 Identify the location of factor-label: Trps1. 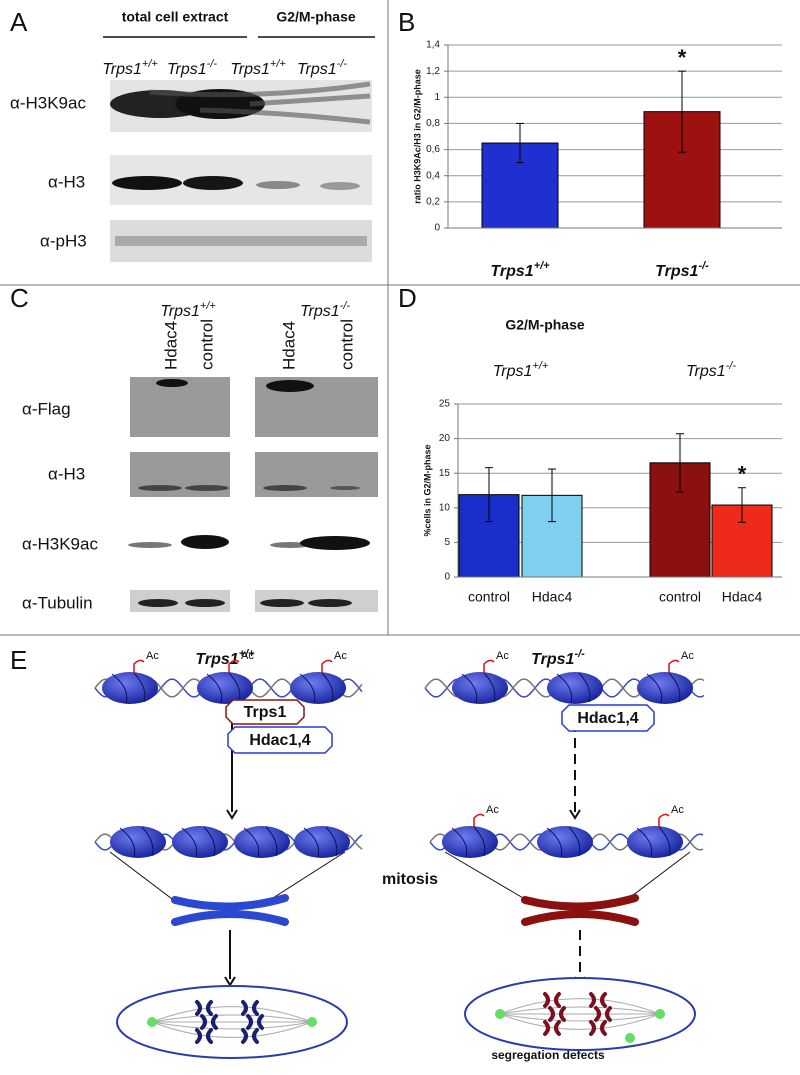
(265, 712).